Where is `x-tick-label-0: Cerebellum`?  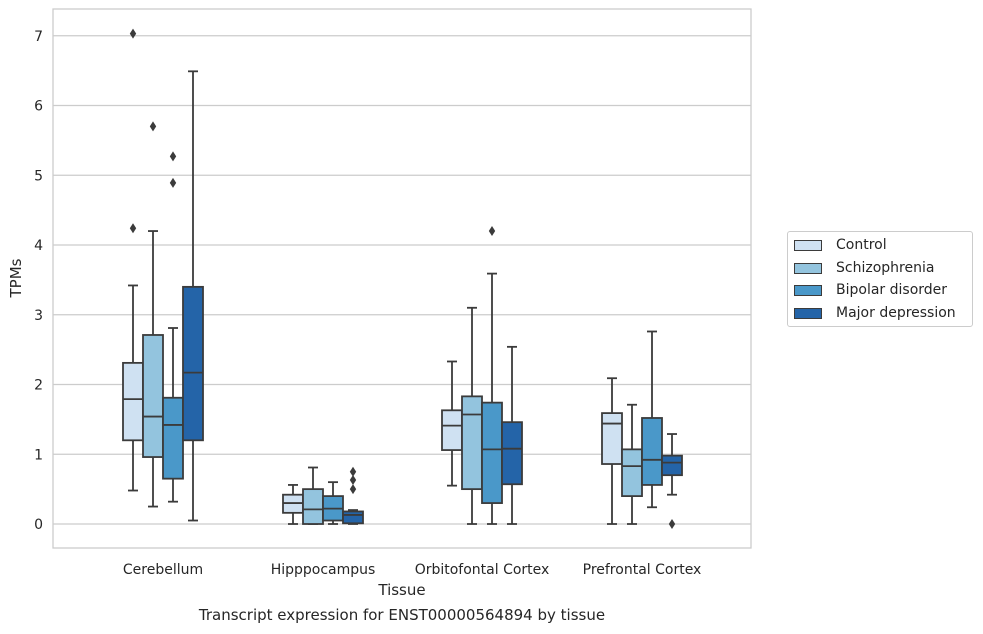
x-tick-label-0: Cerebellum is located at coordinates (163, 570).